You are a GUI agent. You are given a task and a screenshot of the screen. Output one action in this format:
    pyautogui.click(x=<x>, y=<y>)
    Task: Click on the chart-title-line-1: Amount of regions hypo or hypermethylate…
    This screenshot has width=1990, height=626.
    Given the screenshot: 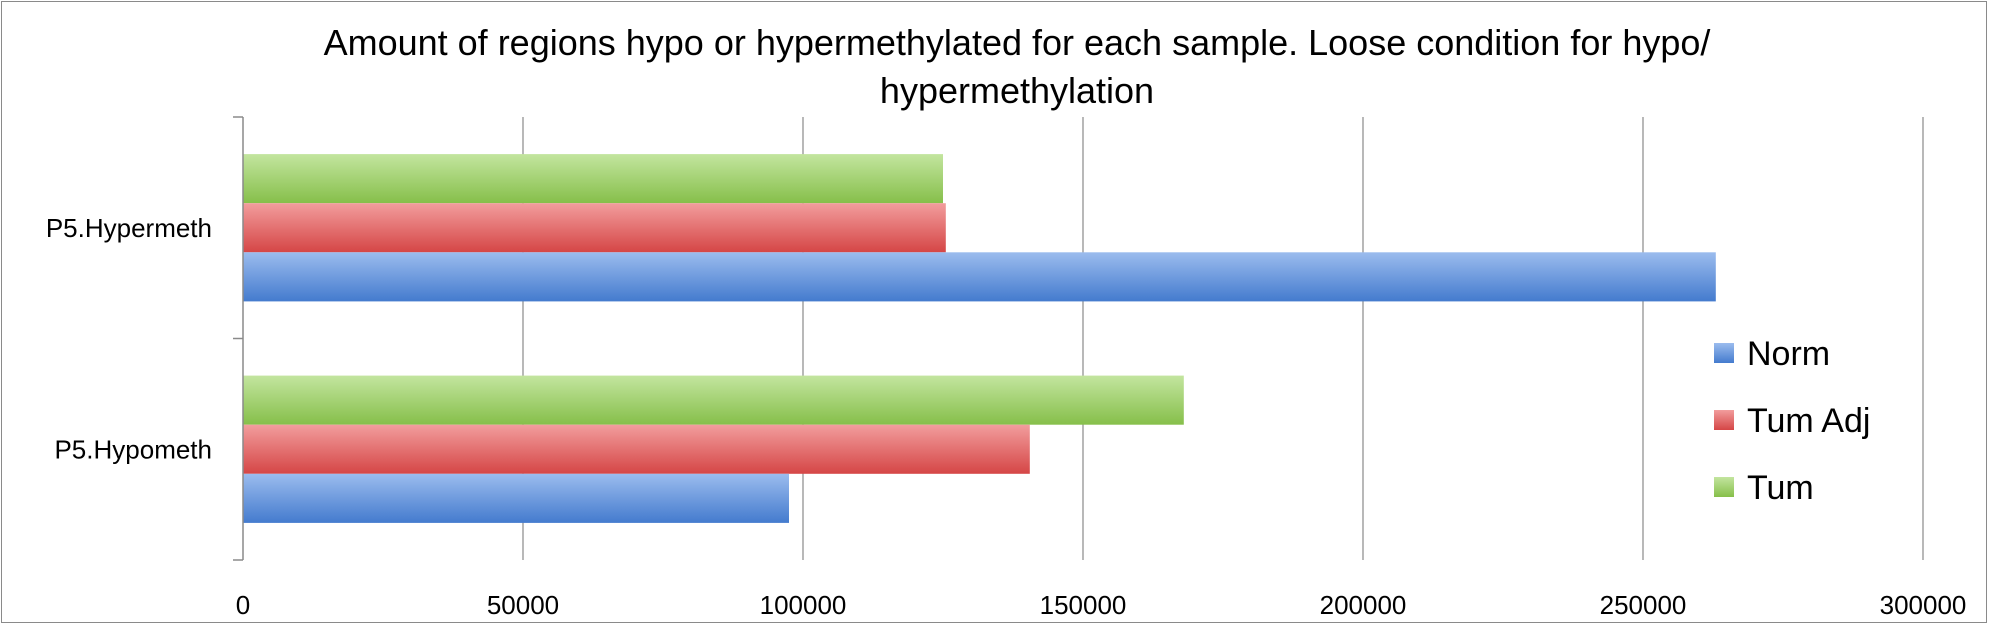 What is the action you would take?
    pyautogui.click(x=1017, y=42)
    